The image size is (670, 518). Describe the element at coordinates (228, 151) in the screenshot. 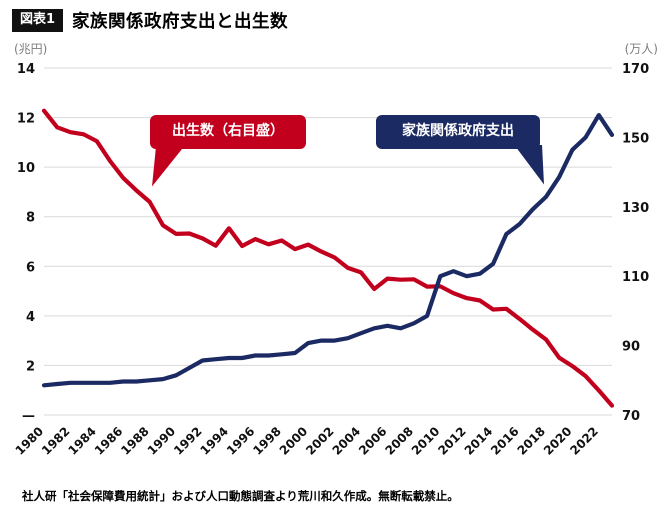

I see `births-callout: 出生数（右目盛）` at that location.